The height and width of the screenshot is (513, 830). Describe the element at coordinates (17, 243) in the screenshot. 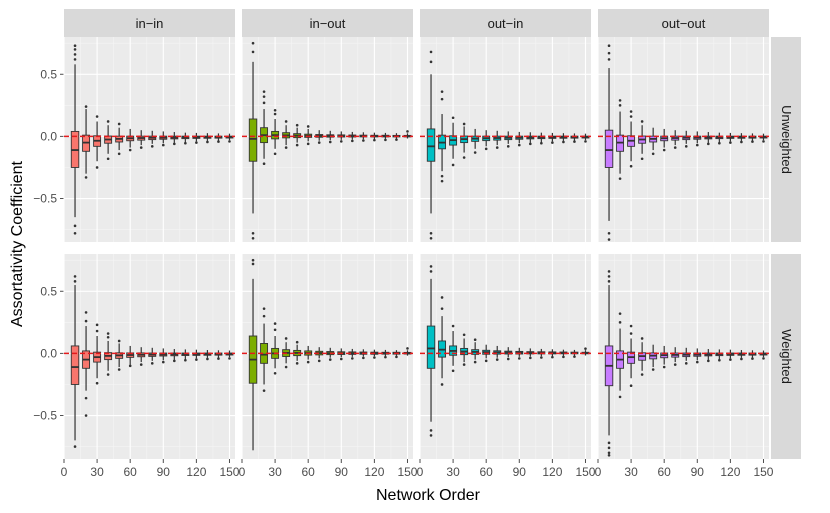

I see `y-axis-title: Assortativity Coefficient` at that location.